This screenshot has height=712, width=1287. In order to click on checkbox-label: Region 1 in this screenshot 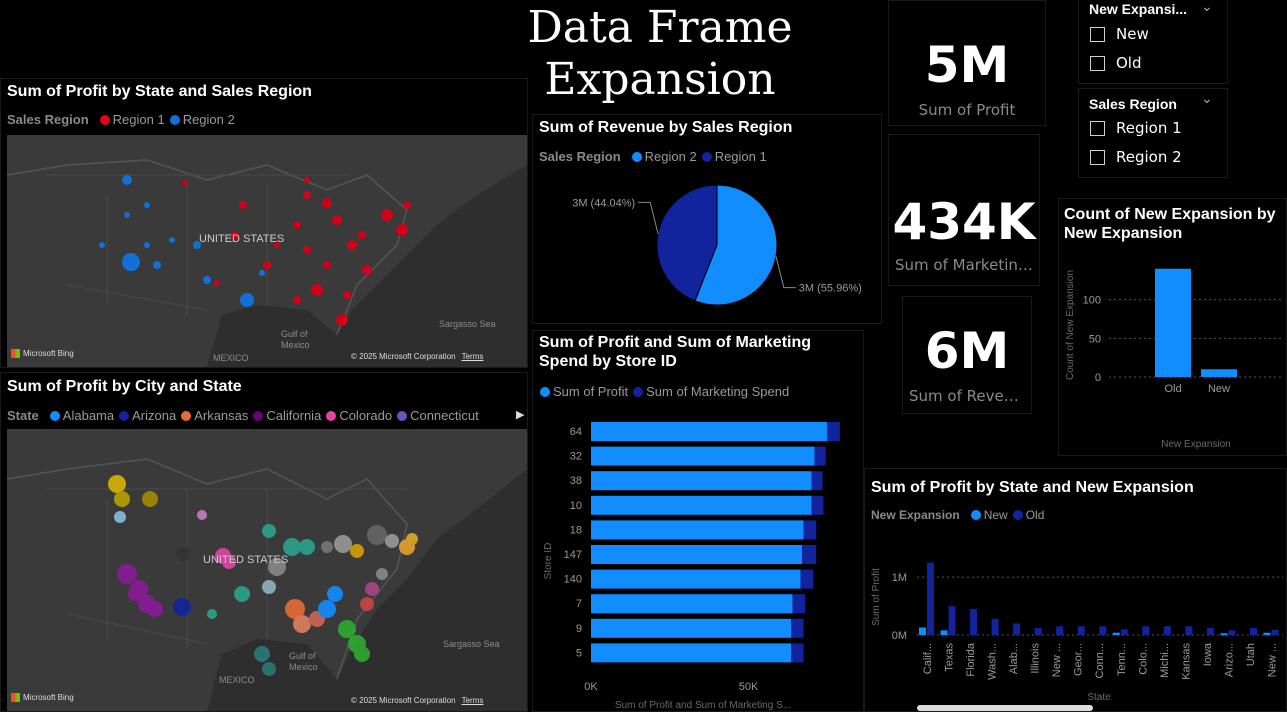, I will do `click(1149, 128)`.